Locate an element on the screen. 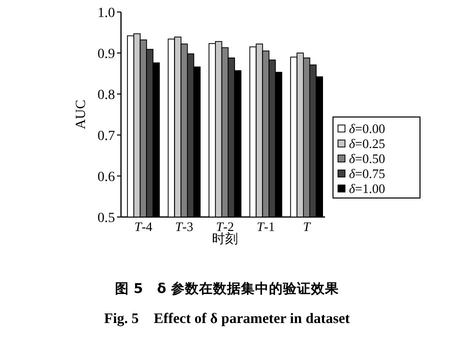 This screenshot has height=339, width=454. y-tick-label: 0.9 is located at coordinates (106, 54).